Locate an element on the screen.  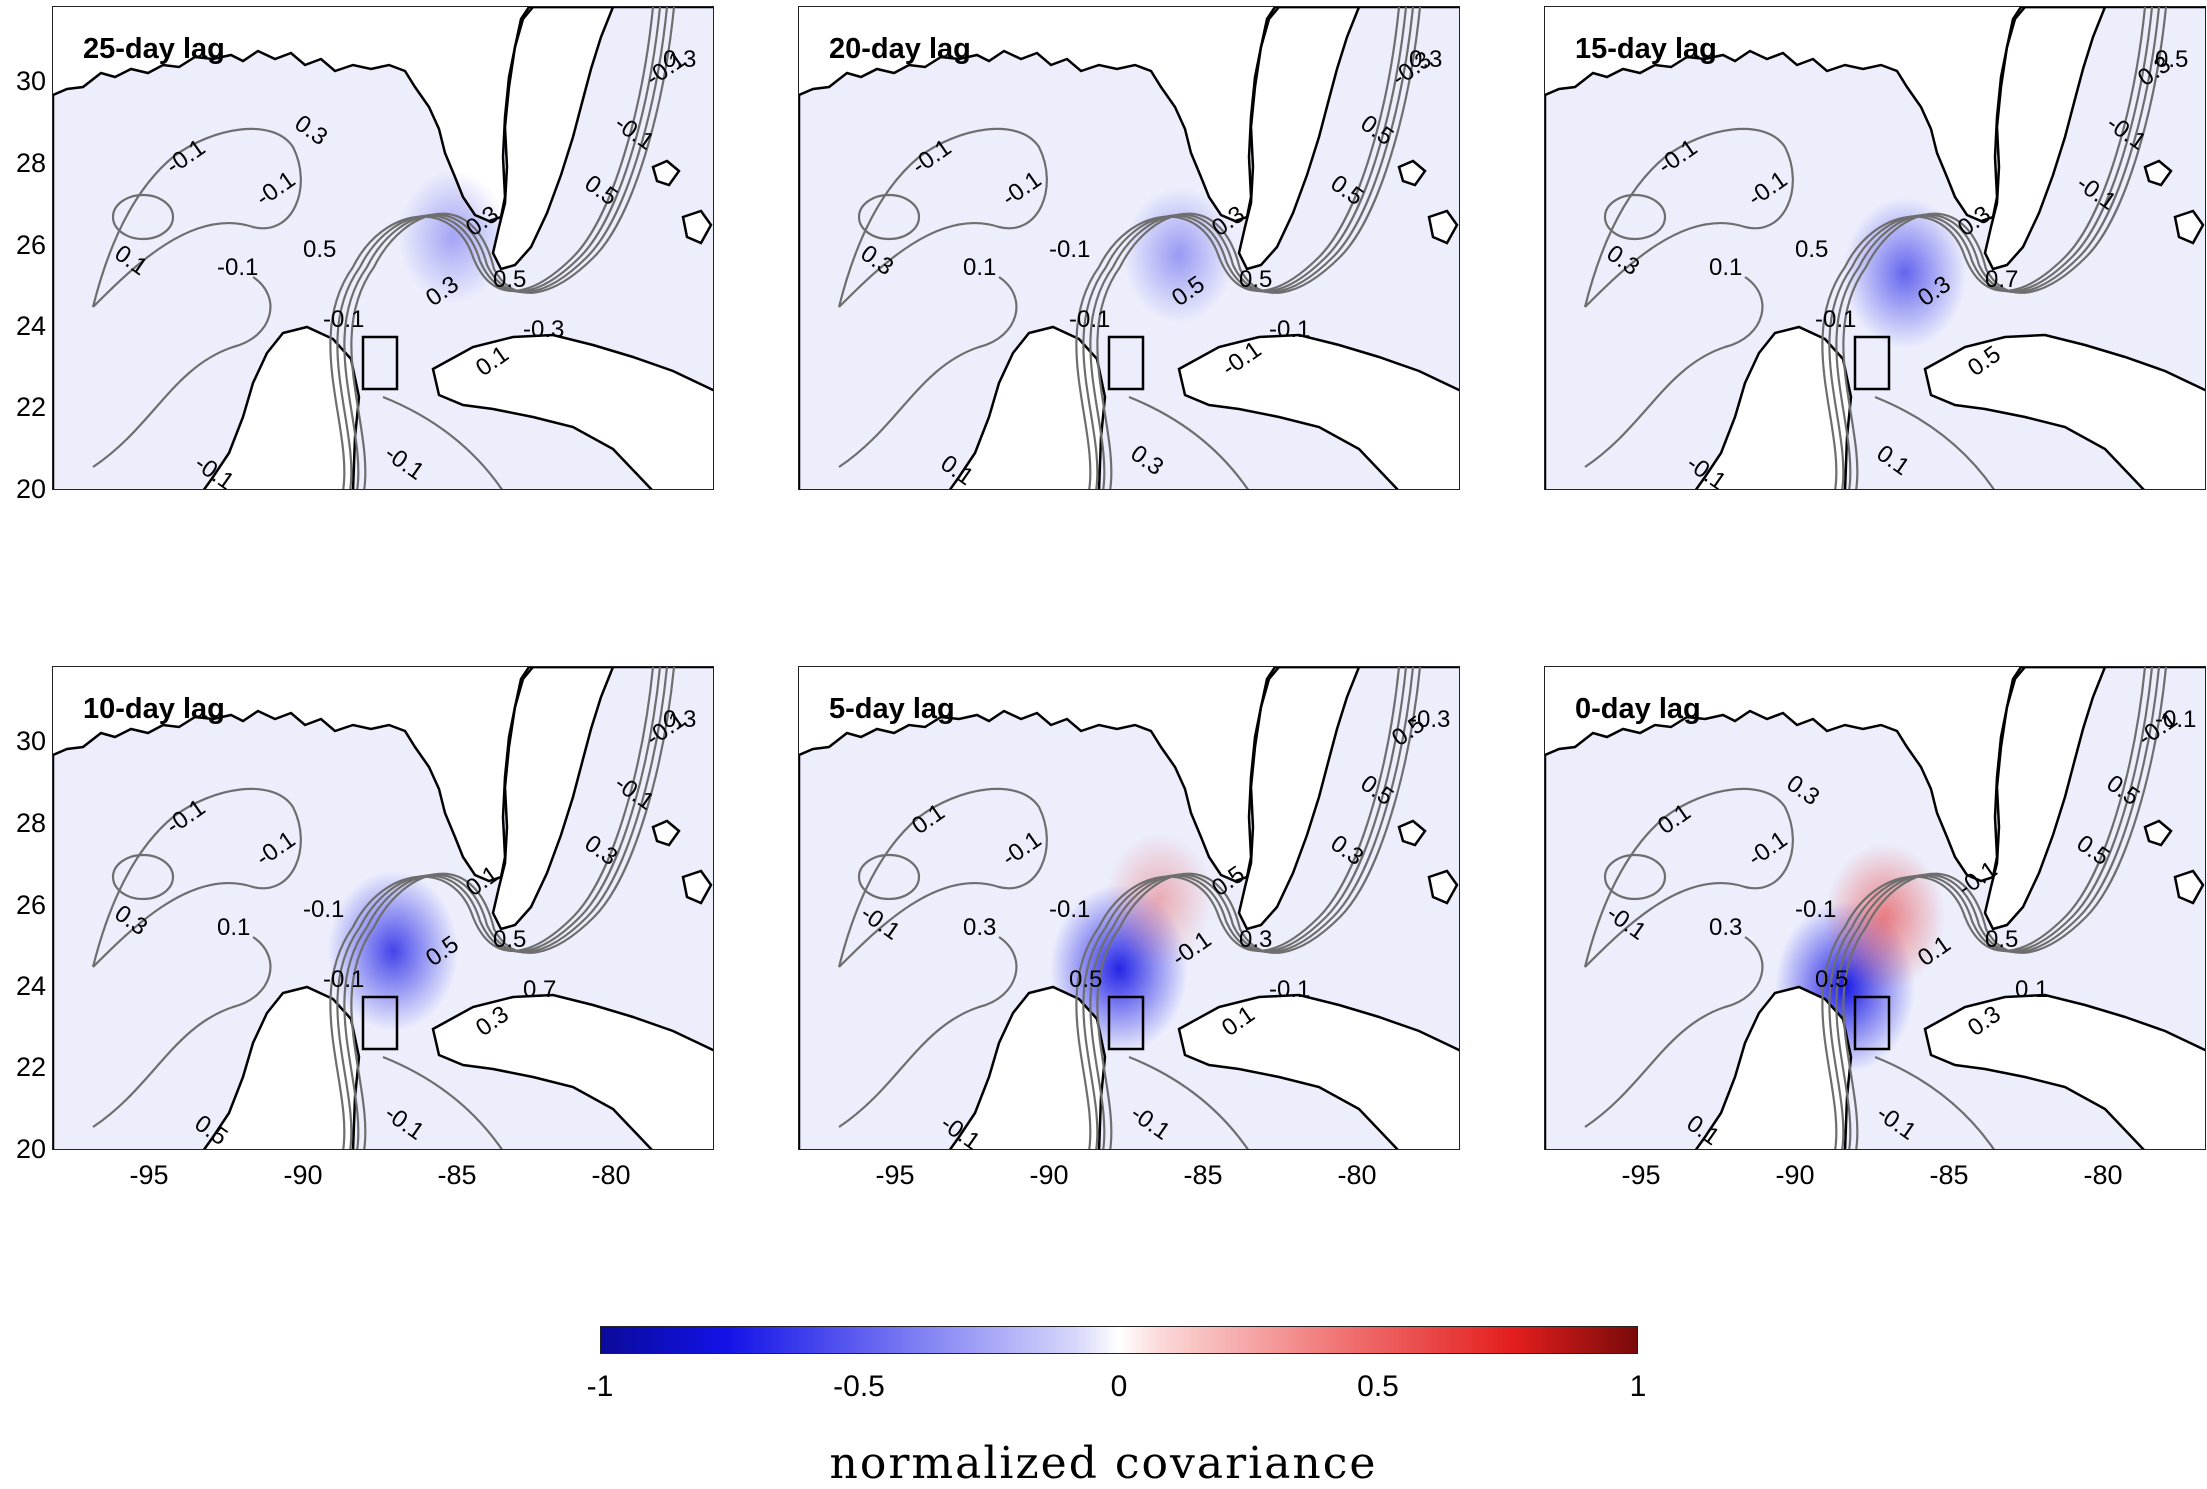
x-tick-label: -80 is located at coordinates (611, 1175).